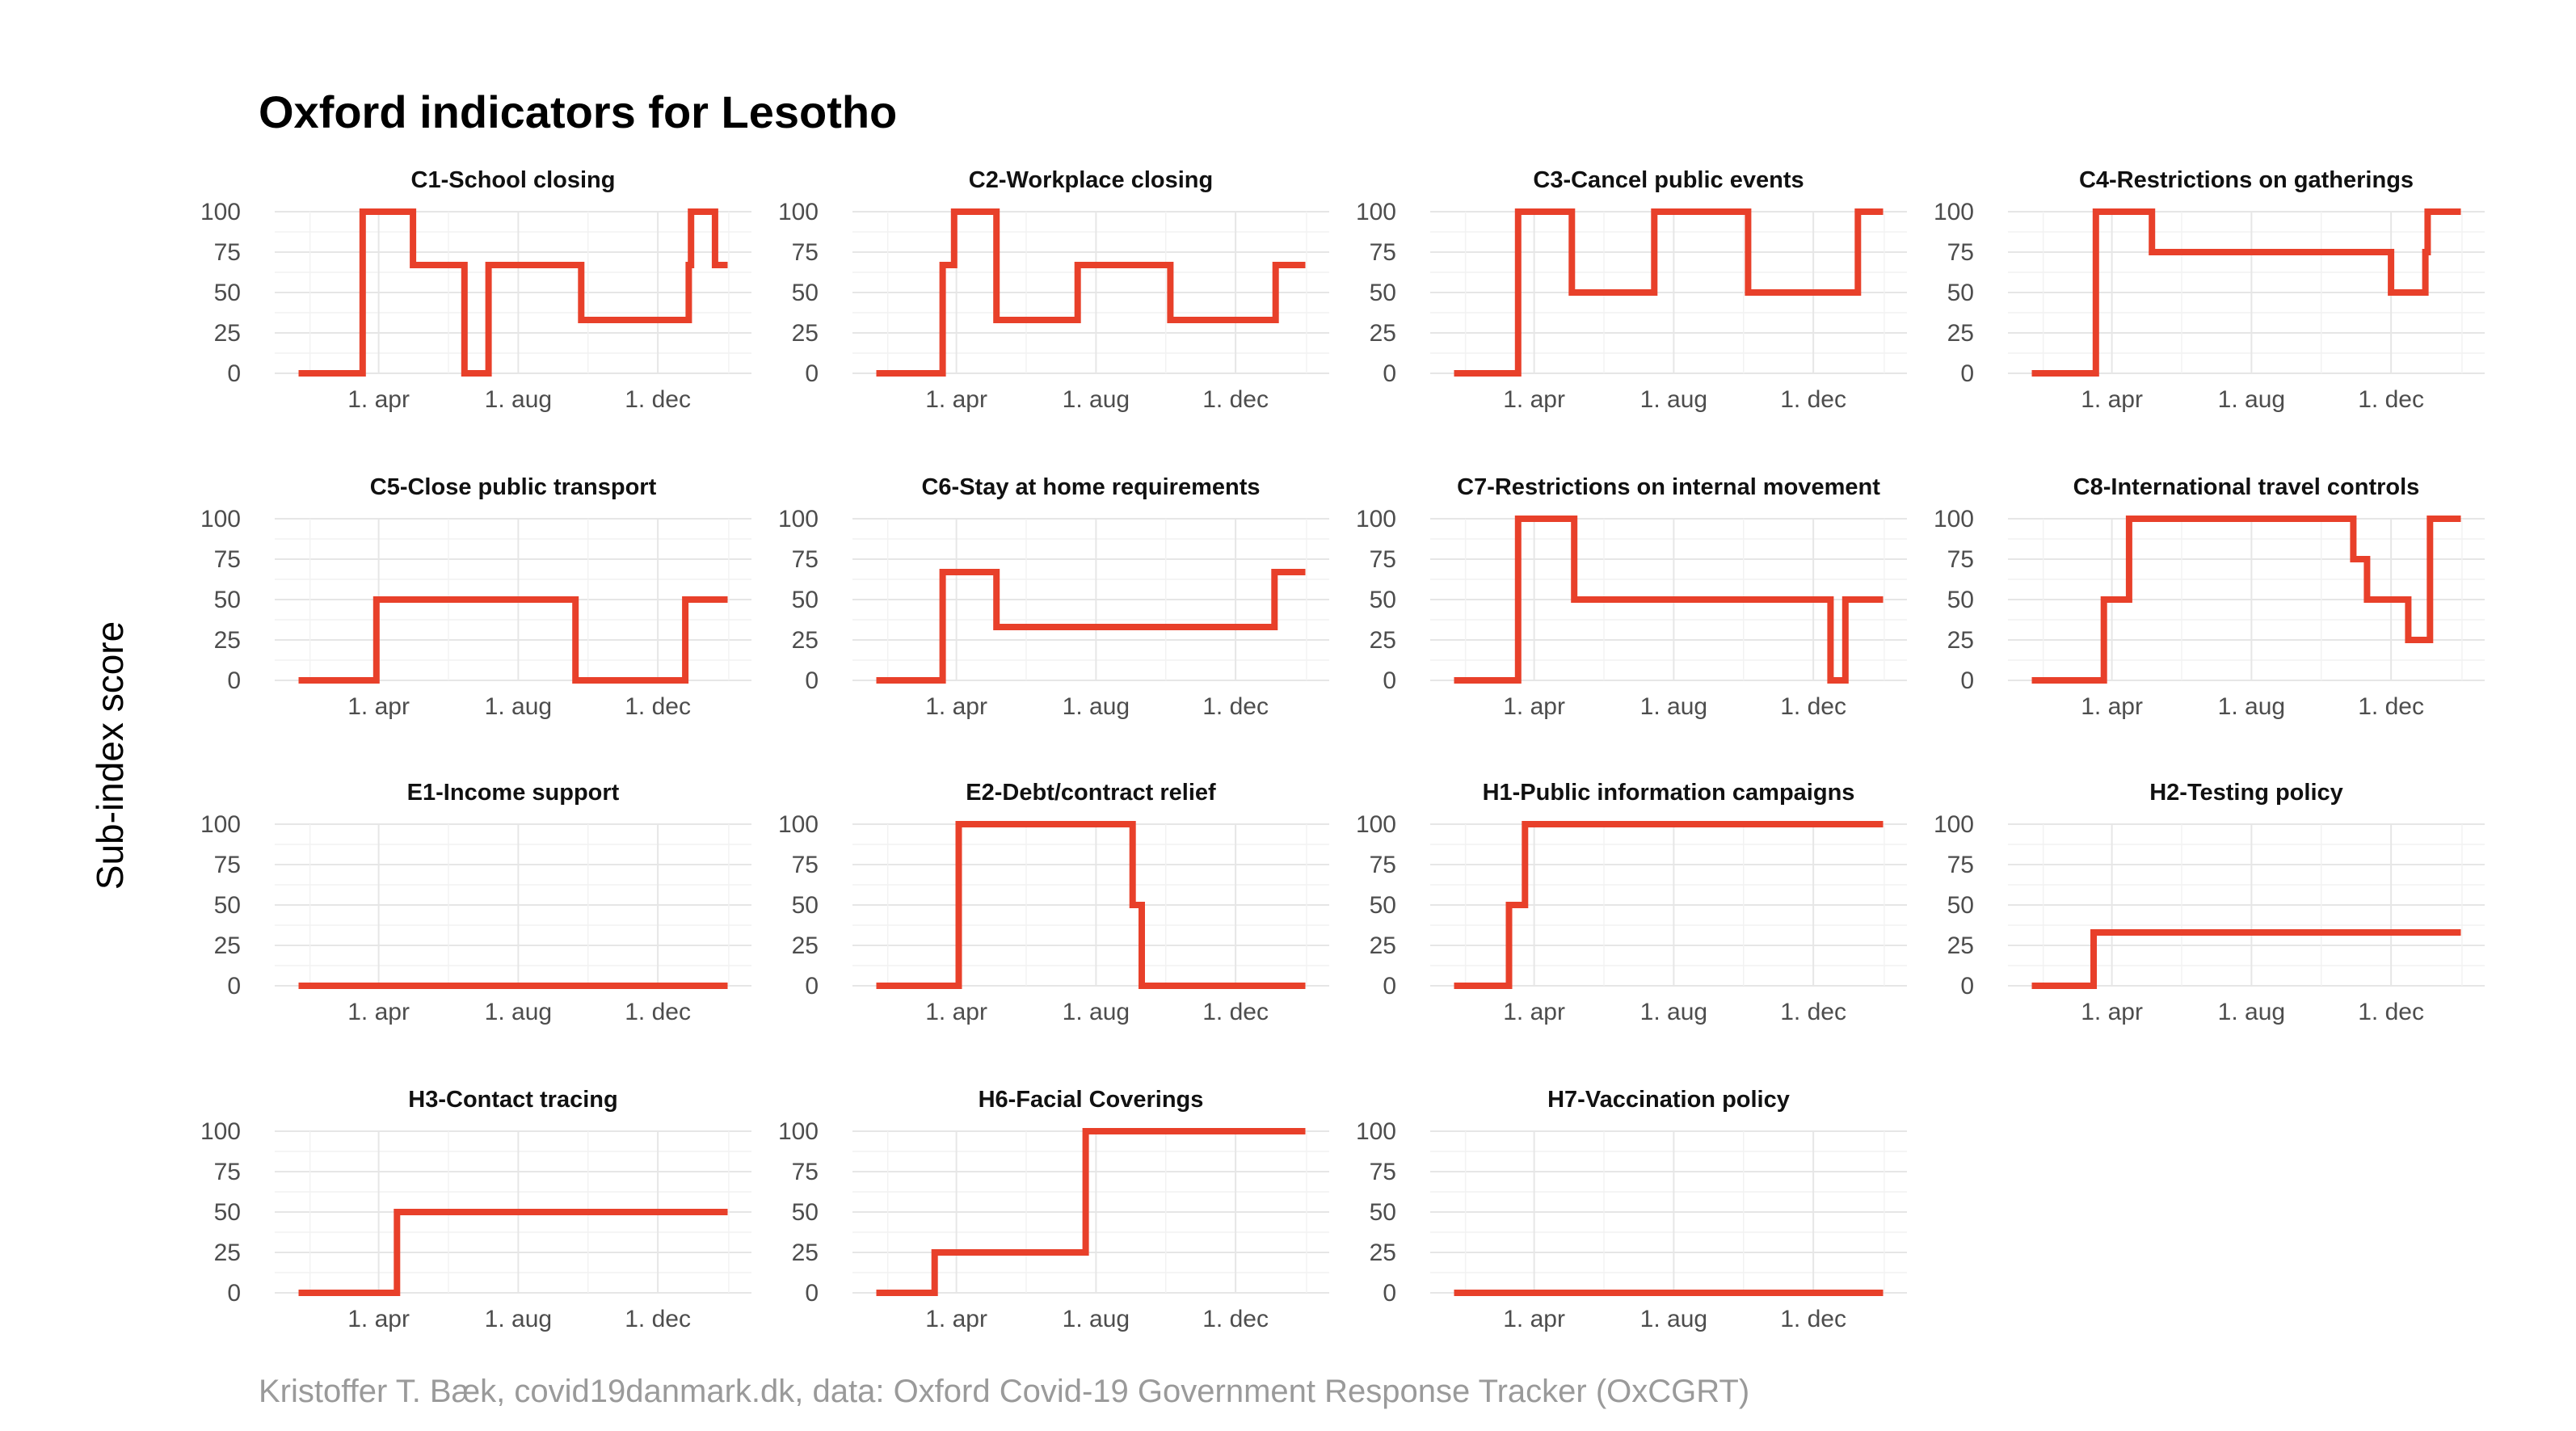 Image resolution: width=2576 pixels, height=1431 pixels. What do you see at coordinates (513, 793) in the screenshot?
I see `panel-title: E1-Income support` at bounding box center [513, 793].